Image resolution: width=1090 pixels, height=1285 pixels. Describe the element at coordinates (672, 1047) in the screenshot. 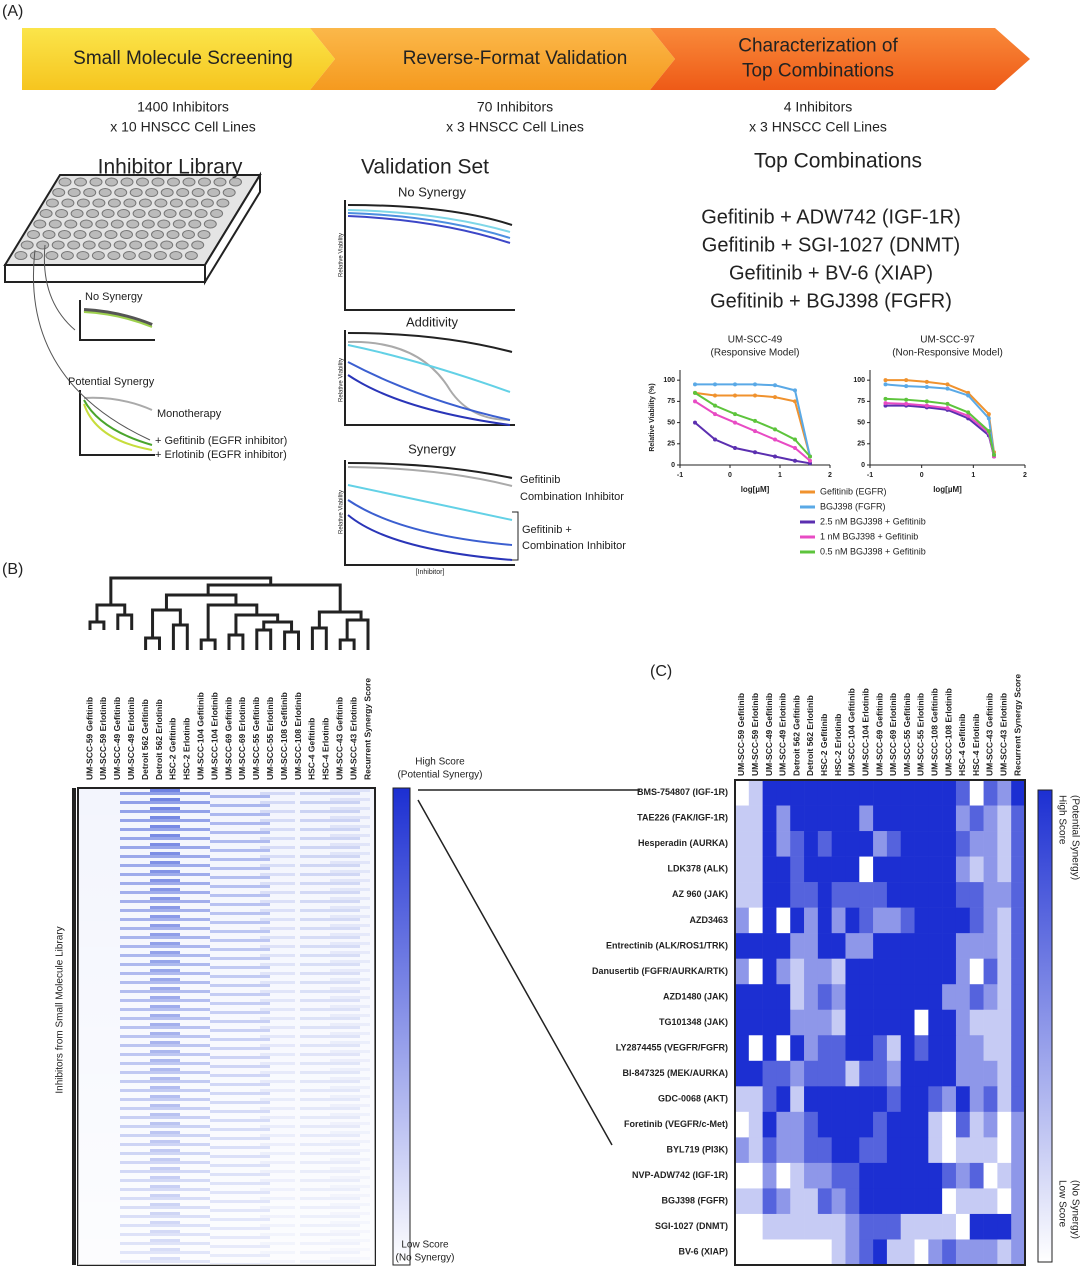

I see `row-label: LY2874455 (VEGFR/FGFR)` at that location.